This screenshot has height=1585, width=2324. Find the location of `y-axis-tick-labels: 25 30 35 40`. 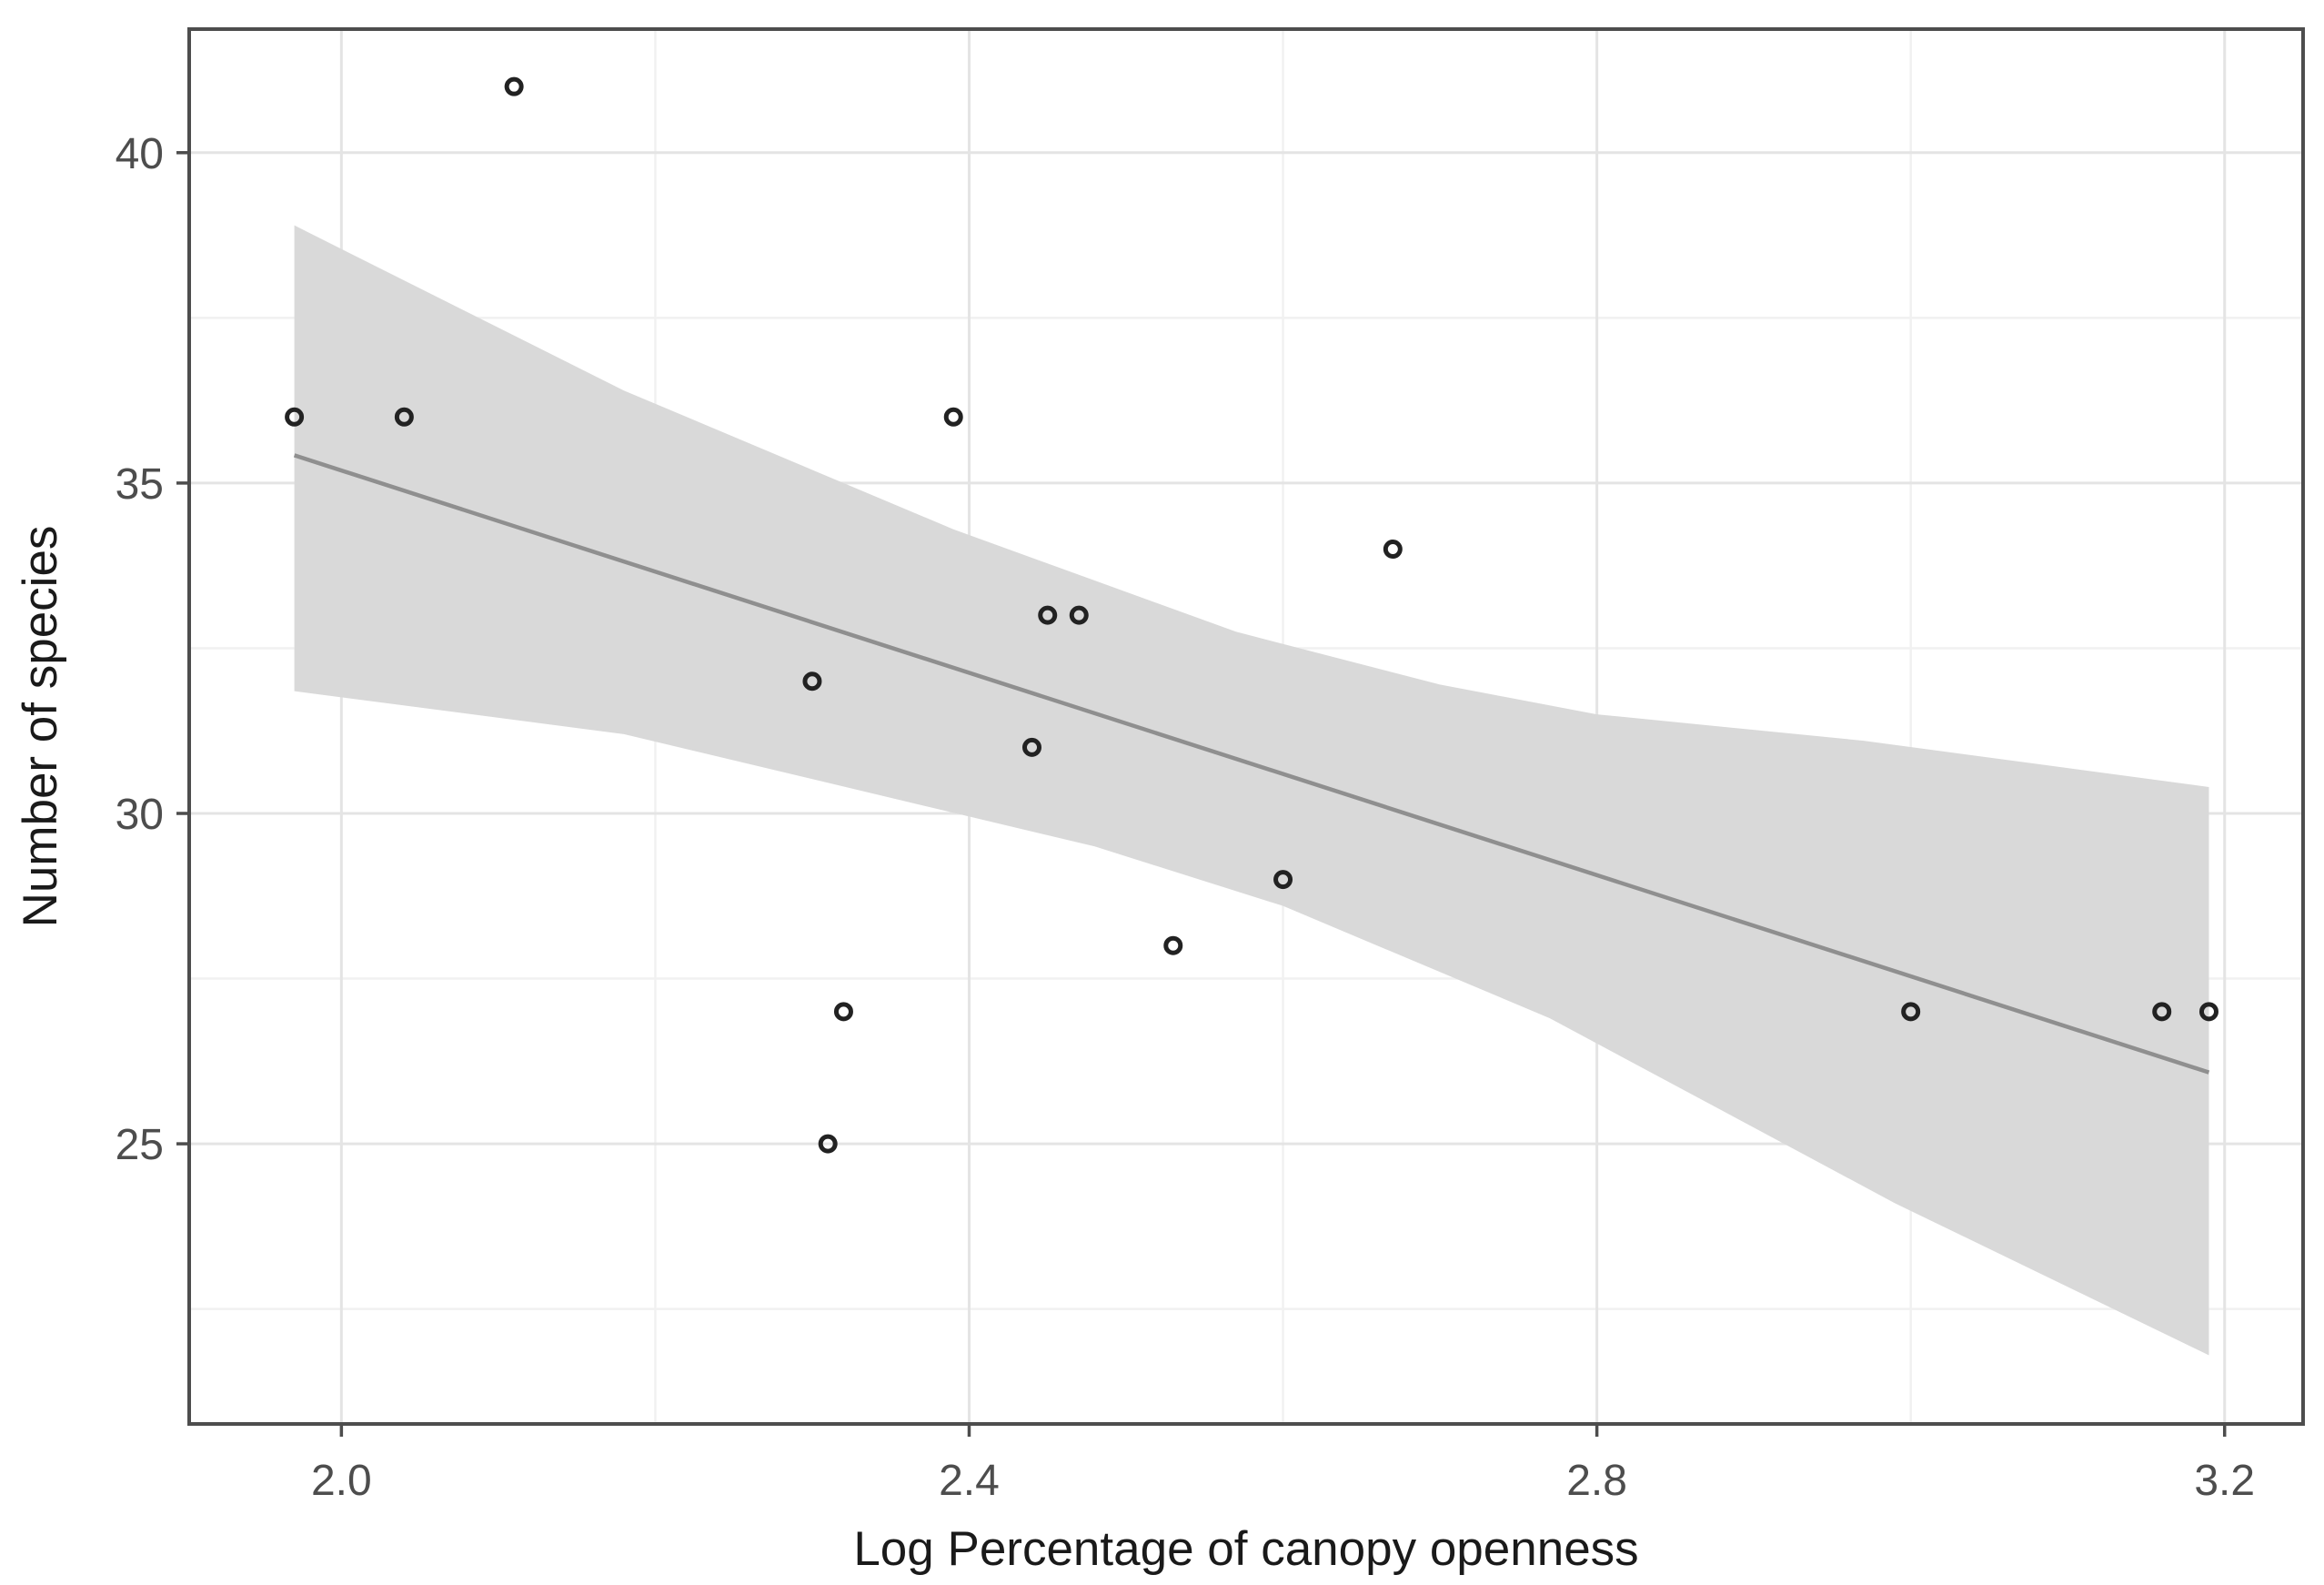

y-axis-tick-labels: 25 30 35 40 is located at coordinates (140, 649).